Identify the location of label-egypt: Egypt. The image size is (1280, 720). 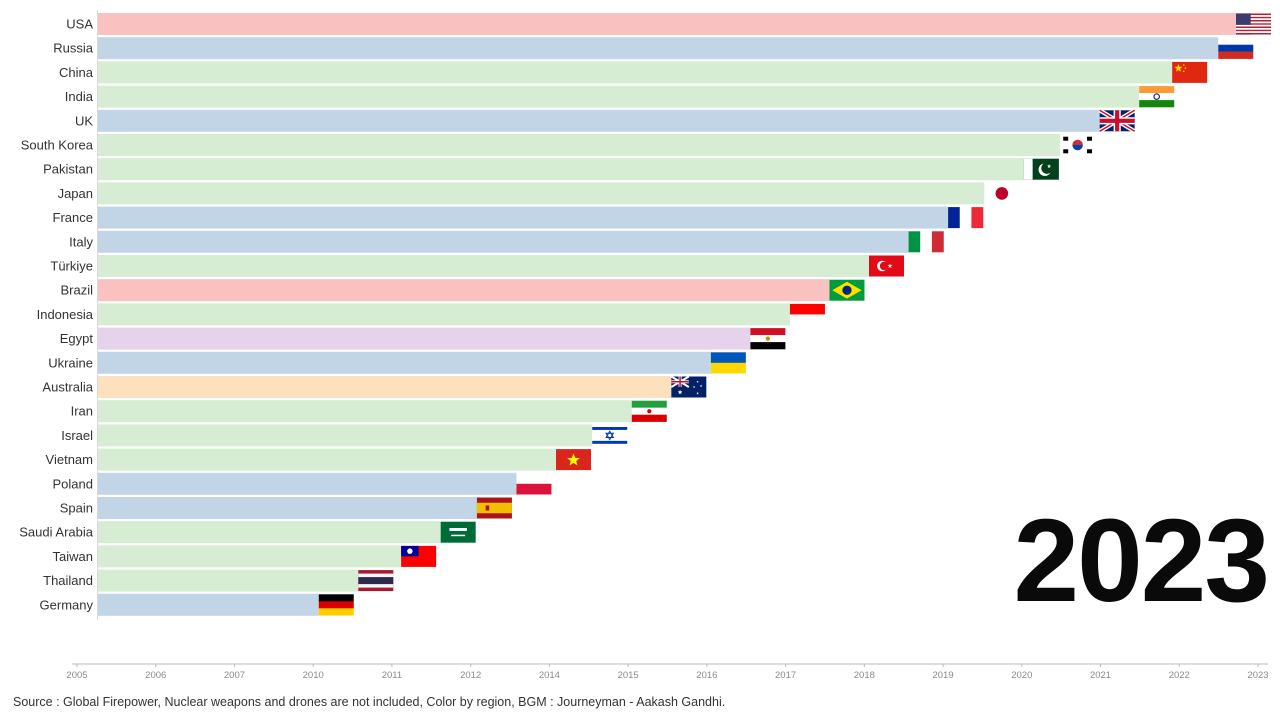
(77, 338).